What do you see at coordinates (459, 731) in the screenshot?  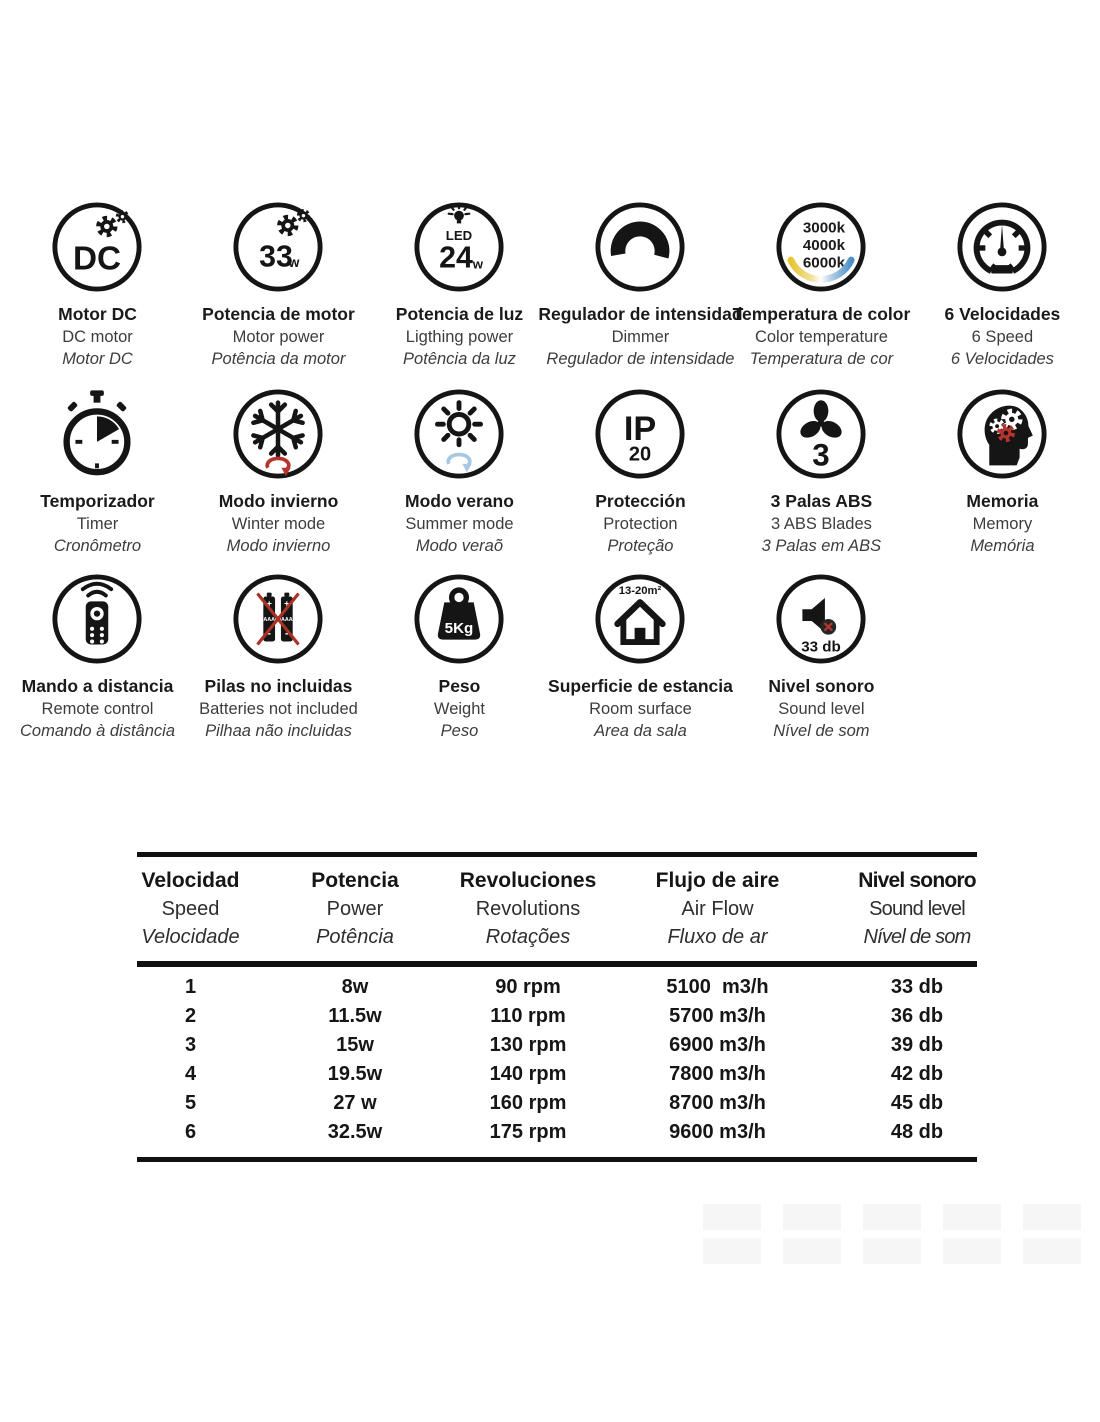 I see `feature-label-pt: Peso` at bounding box center [459, 731].